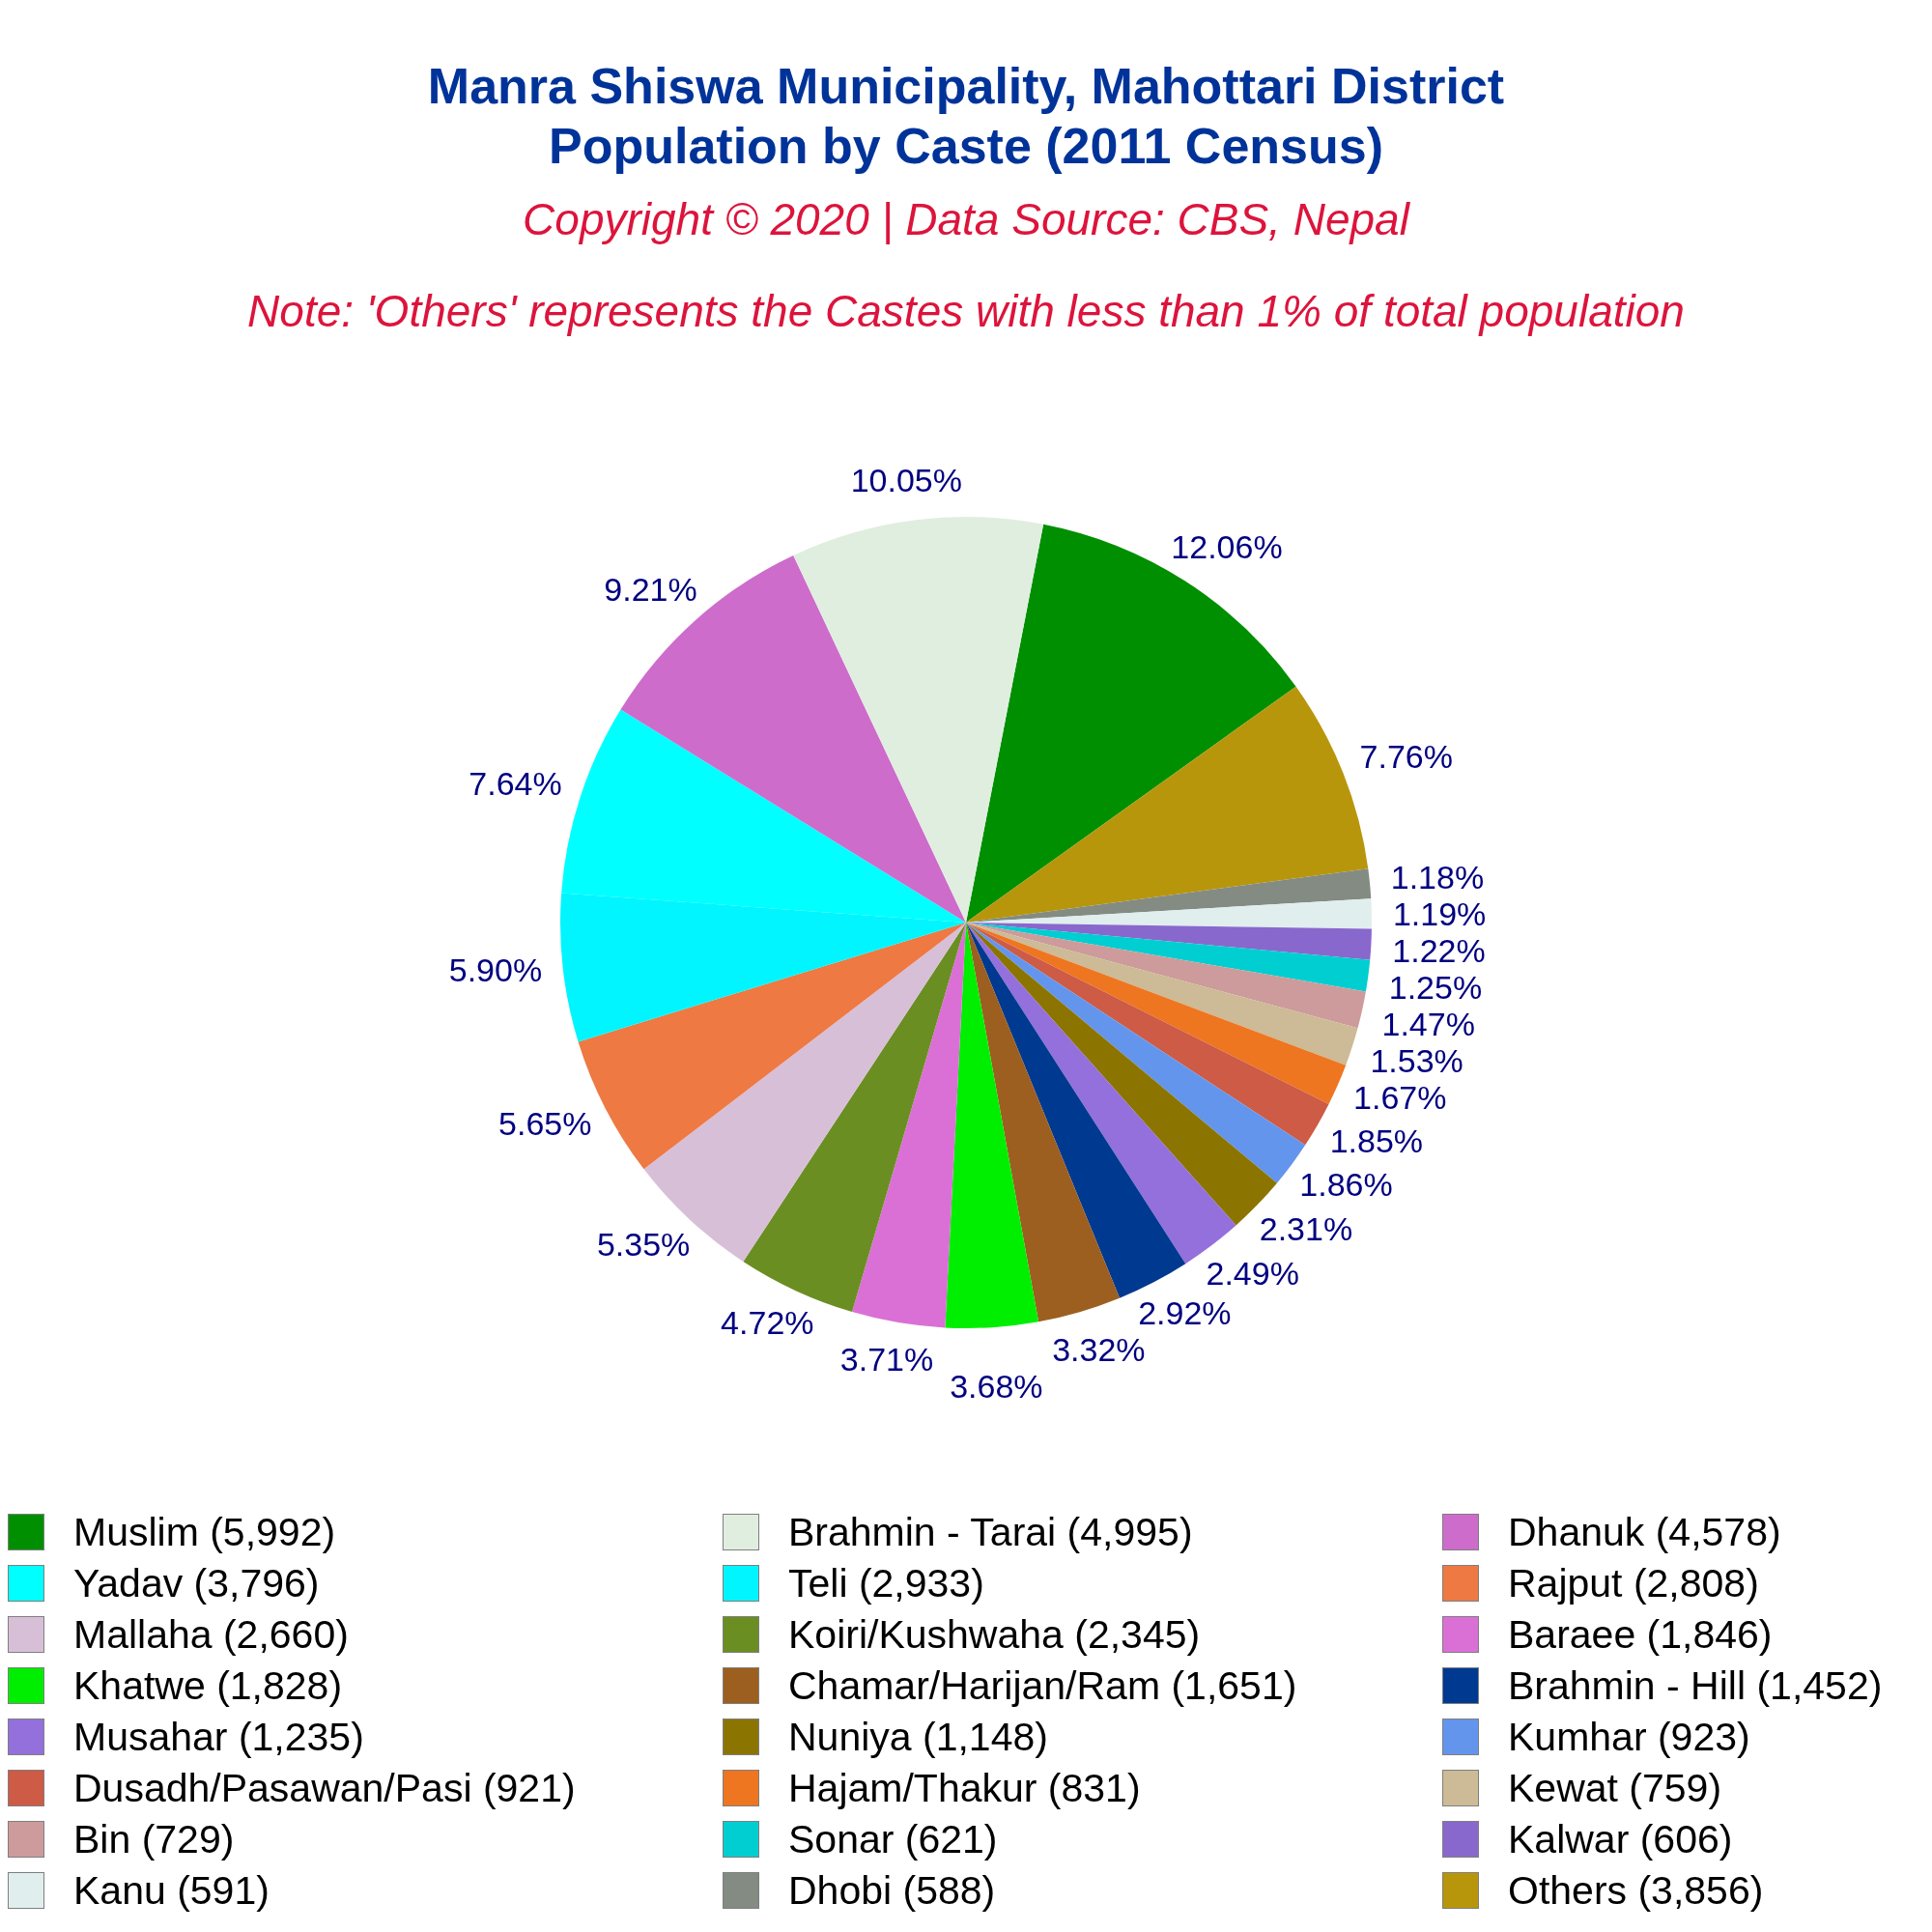 The image size is (1932, 1932). Describe the element at coordinates (892, 1890) in the screenshot. I see `legend-label: Dhobi (588)` at that location.